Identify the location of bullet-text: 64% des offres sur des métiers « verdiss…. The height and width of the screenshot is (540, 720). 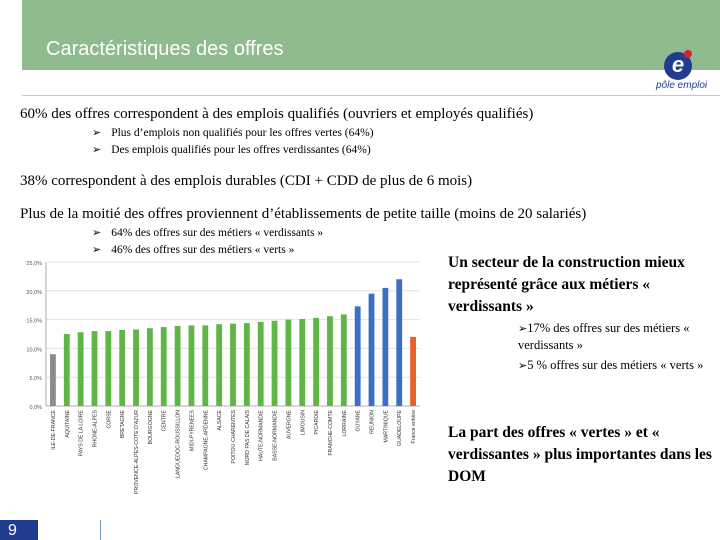
(217, 233).